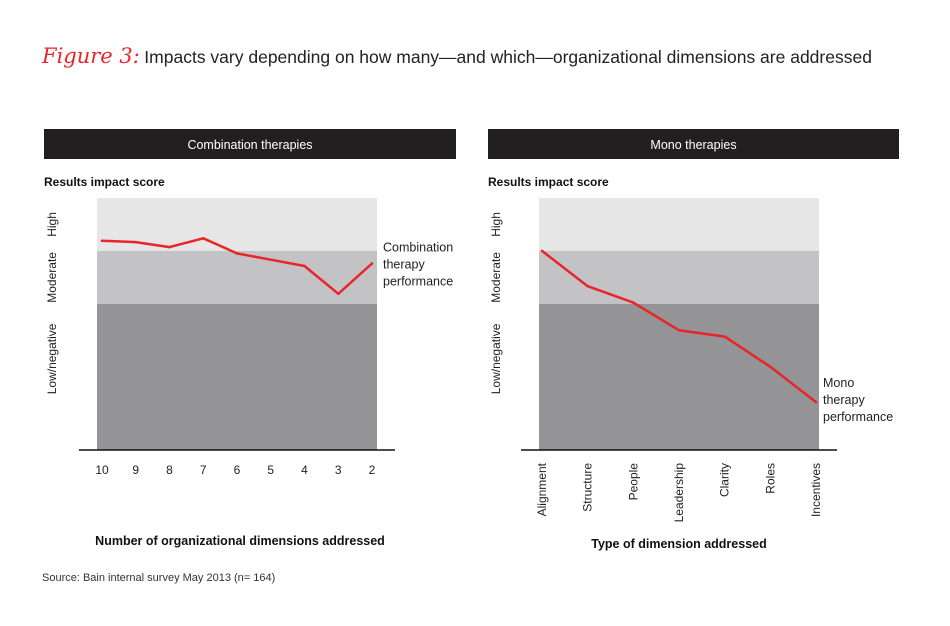 This screenshot has width=950, height=626. What do you see at coordinates (304, 470) in the screenshot?
I see `combination-x-tick-label: 4` at bounding box center [304, 470].